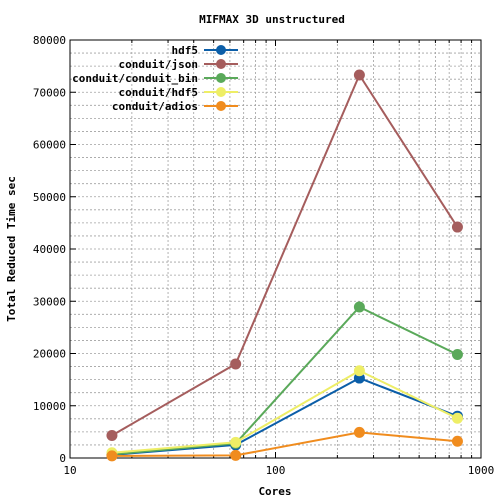 This screenshot has width=500, height=500. What do you see at coordinates (155, 106) in the screenshot?
I see `legend-label: conduit/adios` at bounding box center [155, 106].